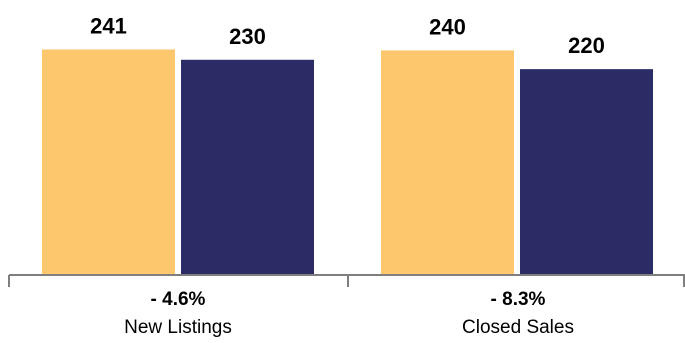  I want to click on category-label-1: New Listings, so click(178, 327).